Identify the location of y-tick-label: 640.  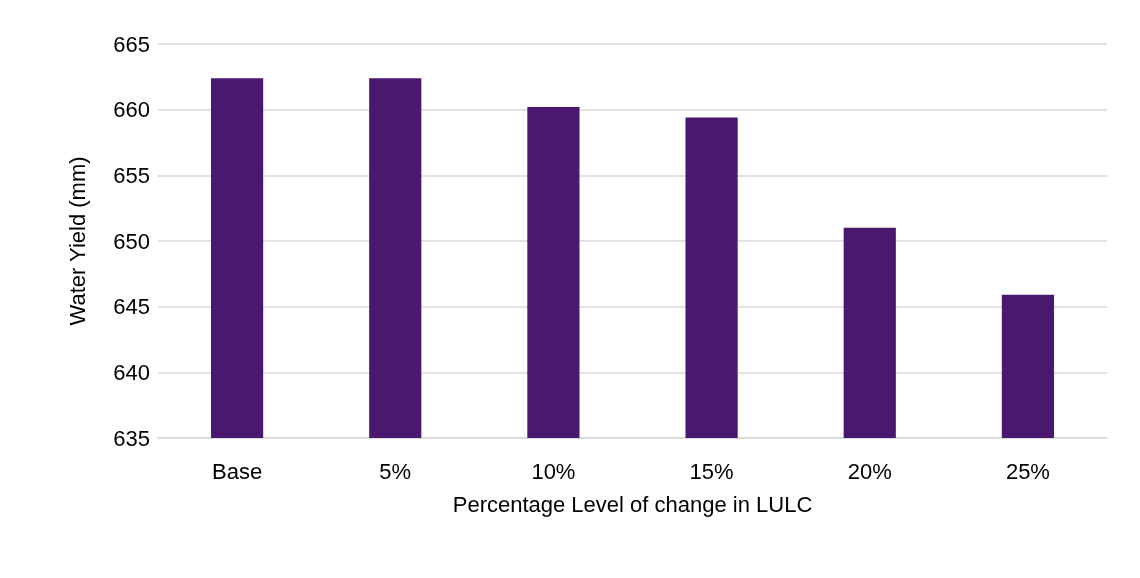
(131, 372).